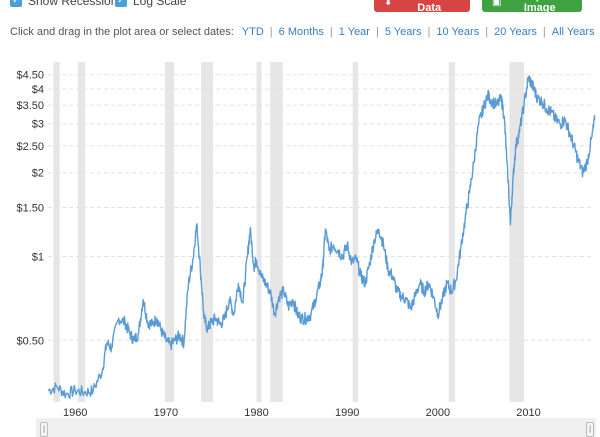 This screenshot has height=437, width=600. What do you see at coordinates (38, 258) in the screenshot?
I see `y-tick-label: $1` at bounding box center [38, 258].